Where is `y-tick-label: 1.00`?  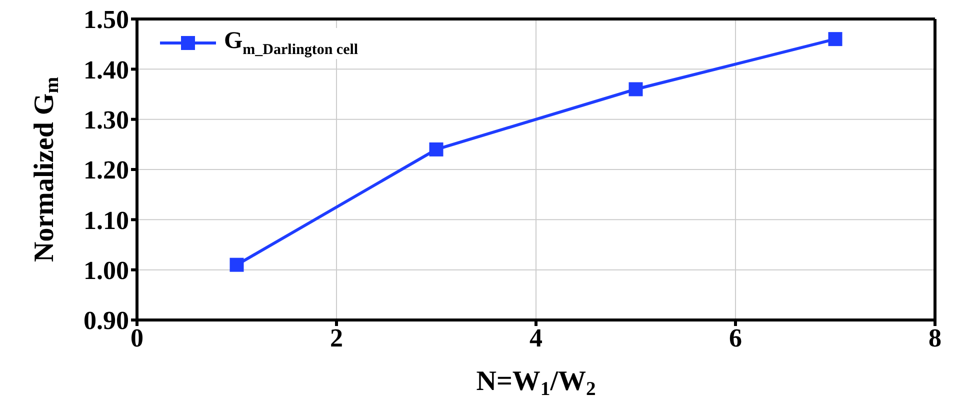 y-tick-label: 1.00 is located at coordinates (106, 271).